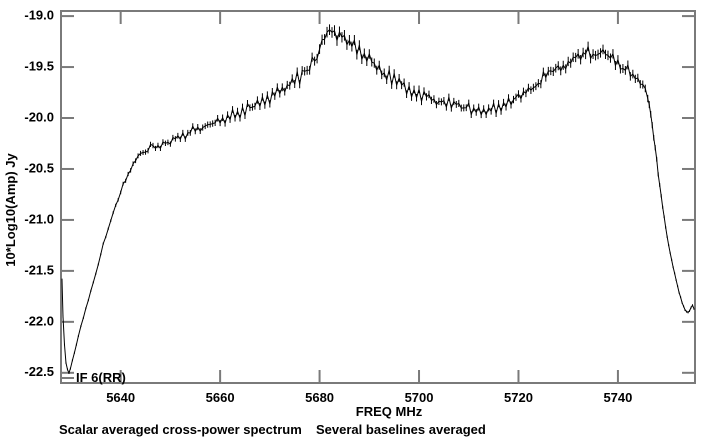  I want to click on x-tick-label: 5740, so click(617, 397).